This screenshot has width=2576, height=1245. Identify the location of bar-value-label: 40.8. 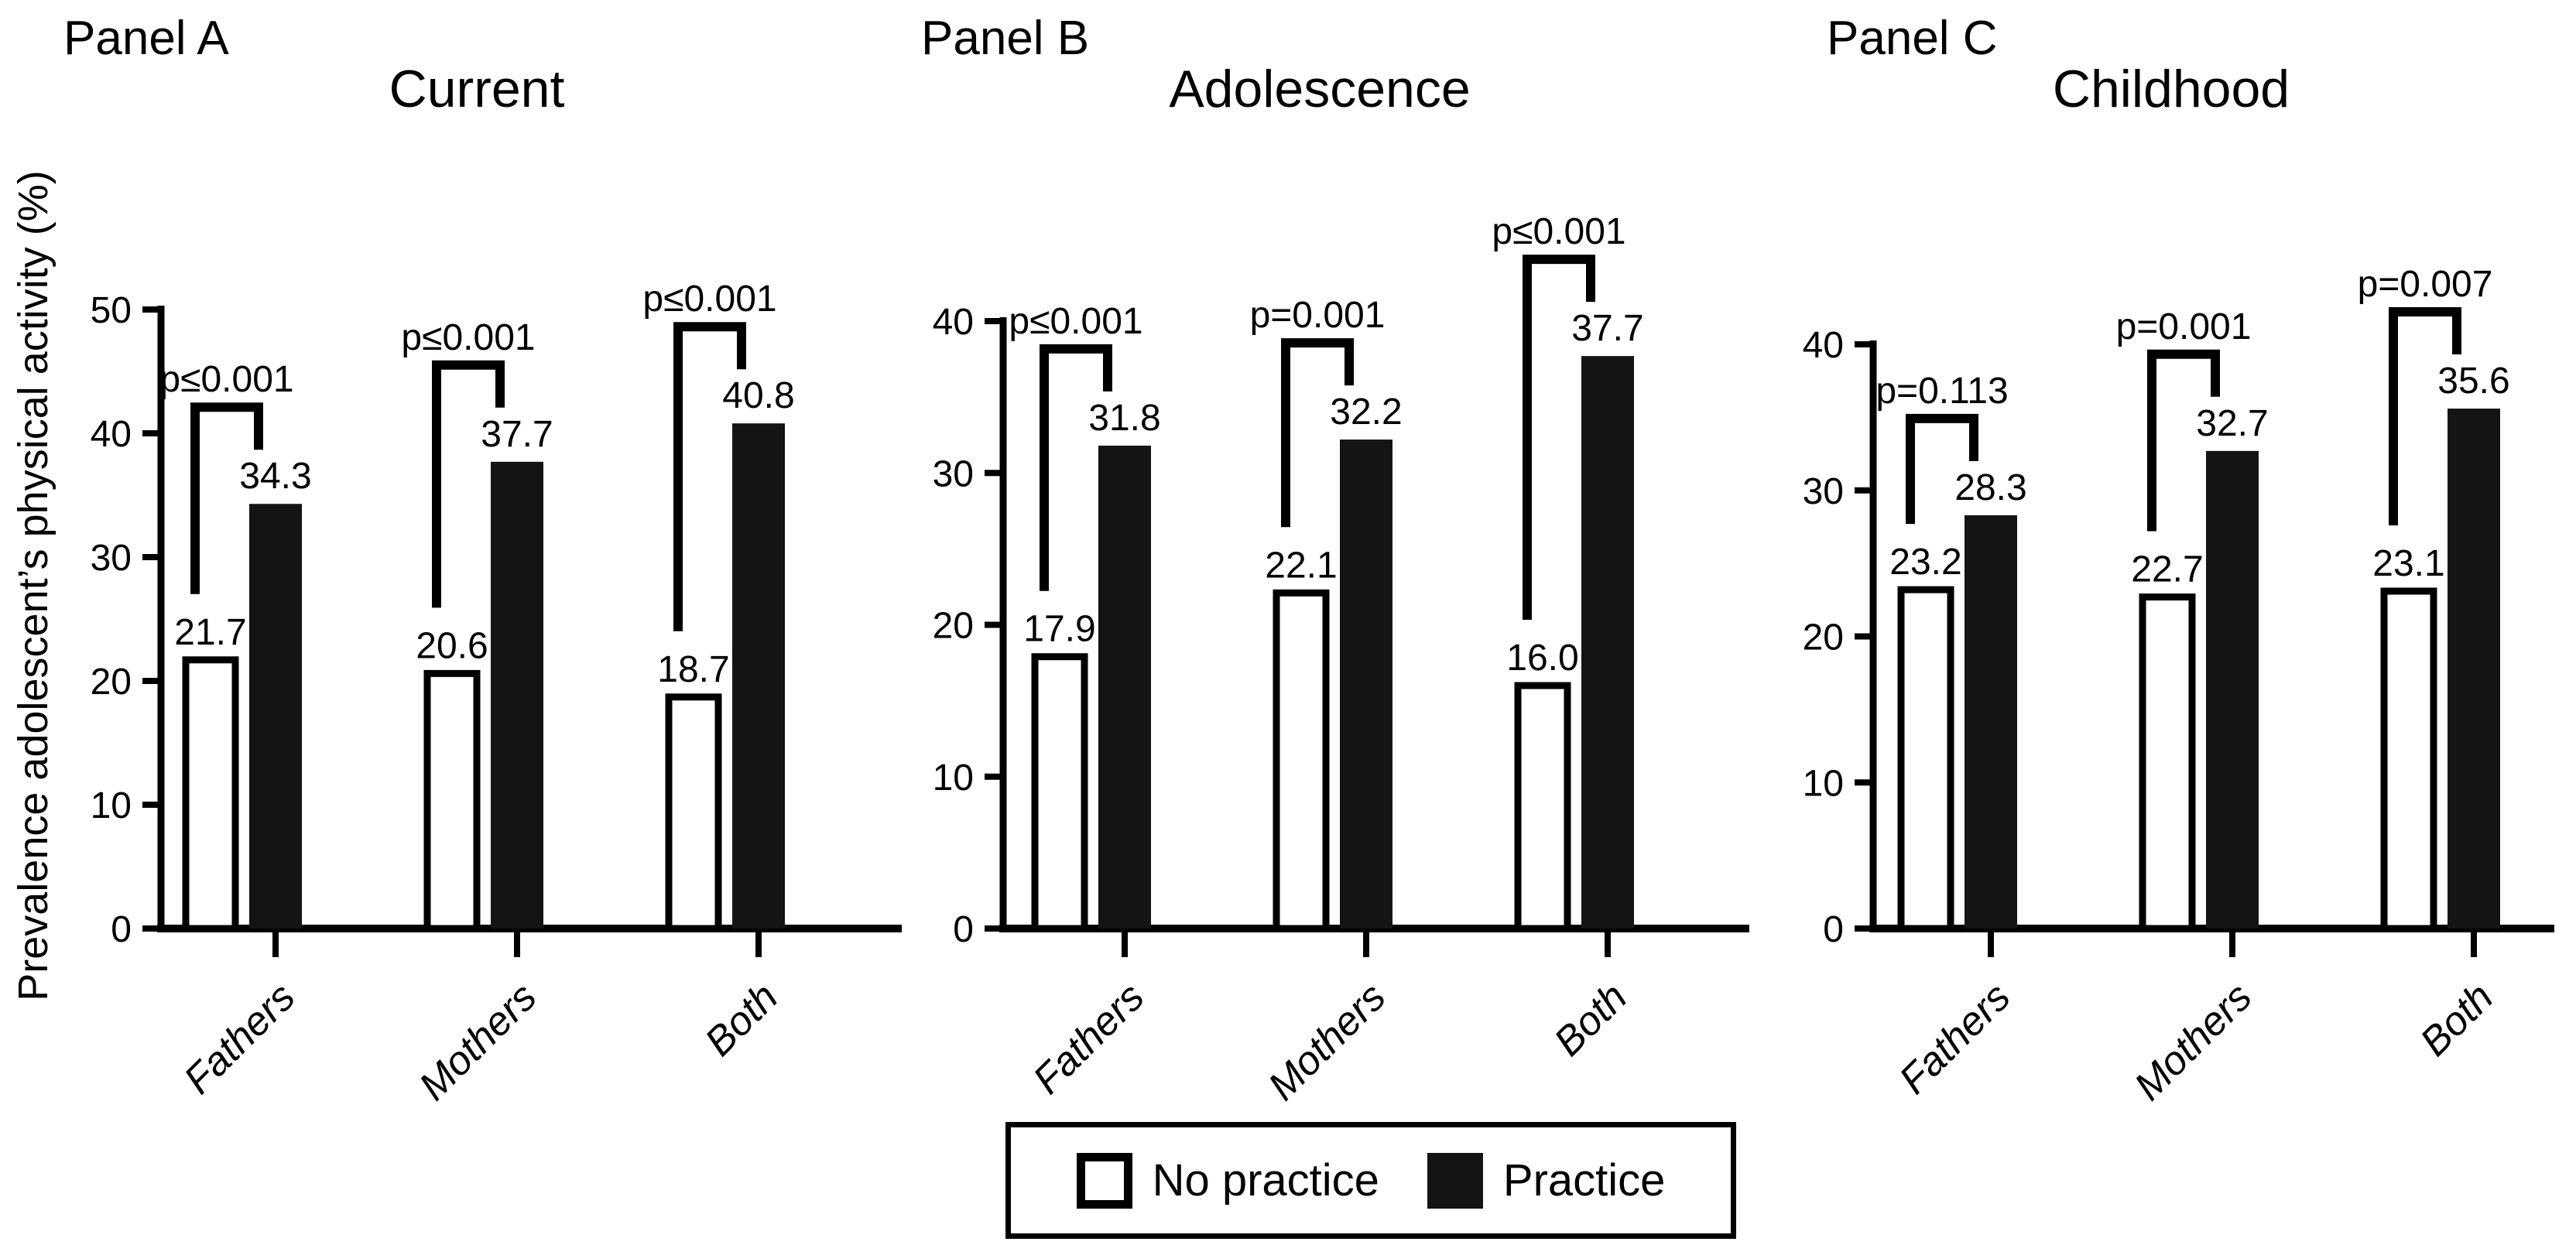
(758, 395).